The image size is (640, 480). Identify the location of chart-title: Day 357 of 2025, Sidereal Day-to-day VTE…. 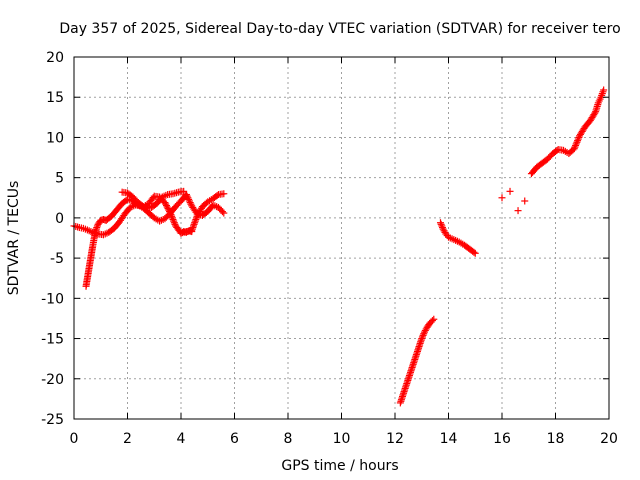
(339, 29).